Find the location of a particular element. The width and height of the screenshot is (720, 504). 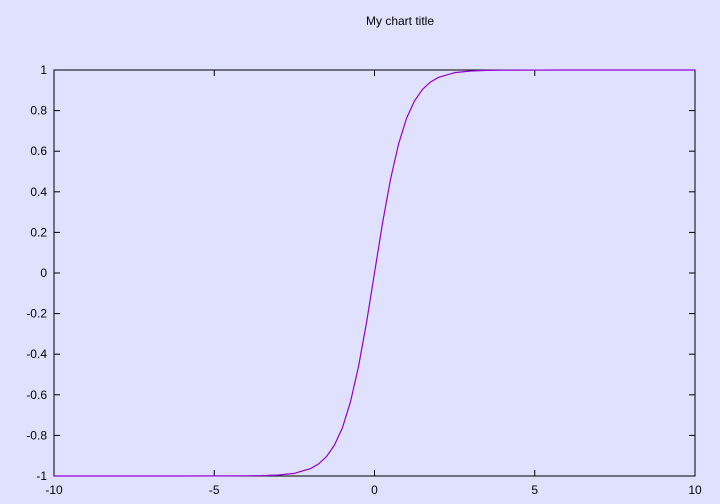

y-tick-label: 0.4 is located at coordinates (38, 192).